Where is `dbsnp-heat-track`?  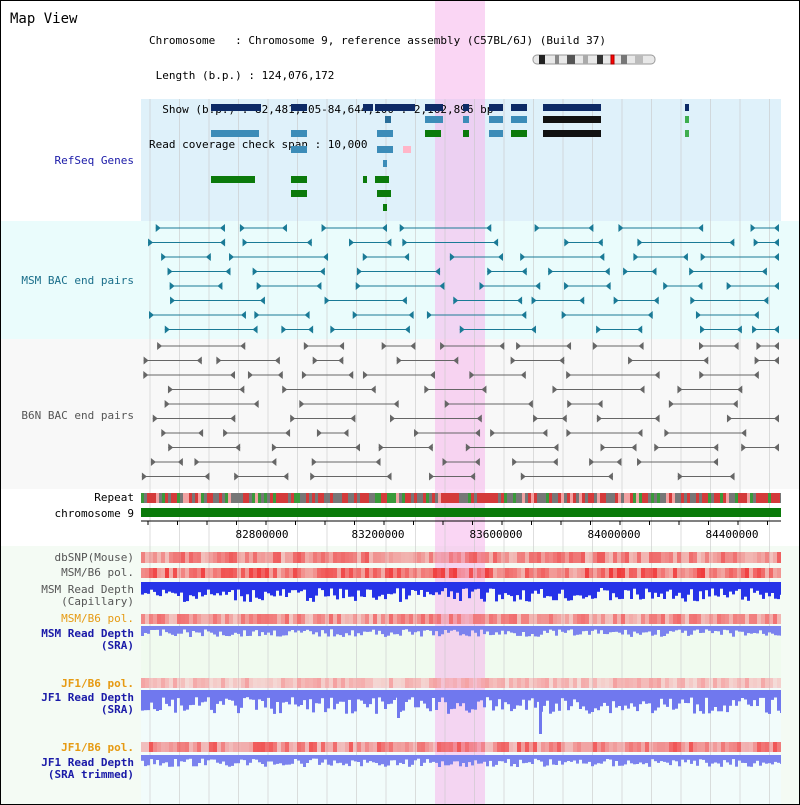
dbsnp-heat-track is located at coordinates (461, 557).